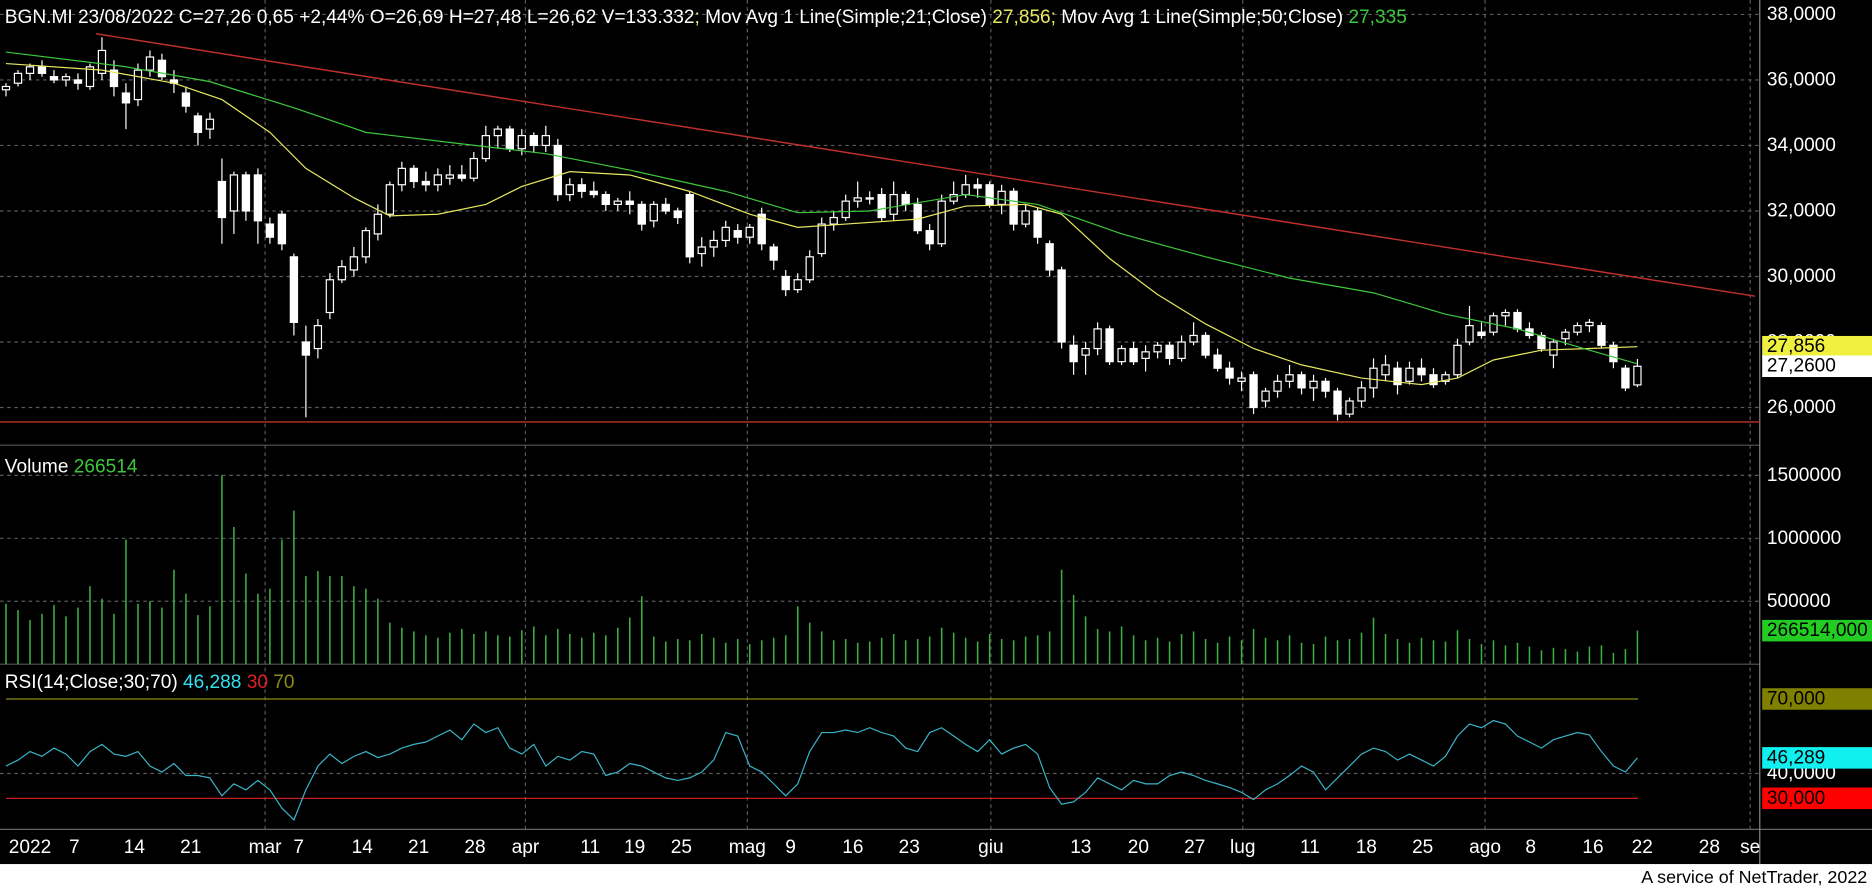 The height and width of the screenshot is (888, 1872). I want to click on value-tag-label: 27,2600, so click(1801, 366).